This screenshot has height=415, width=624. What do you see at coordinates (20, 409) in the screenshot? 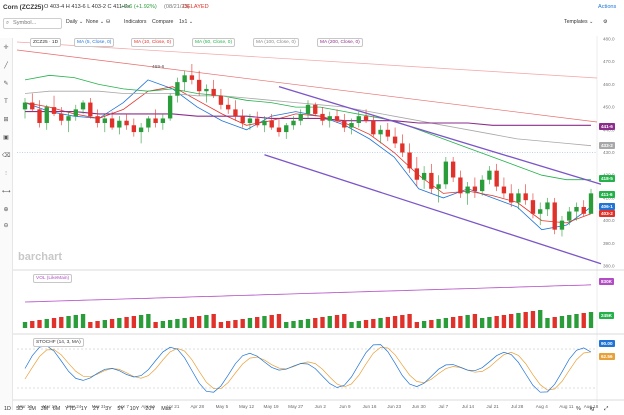
I see `range-5d: 5D` at bounding box center [20, 409].